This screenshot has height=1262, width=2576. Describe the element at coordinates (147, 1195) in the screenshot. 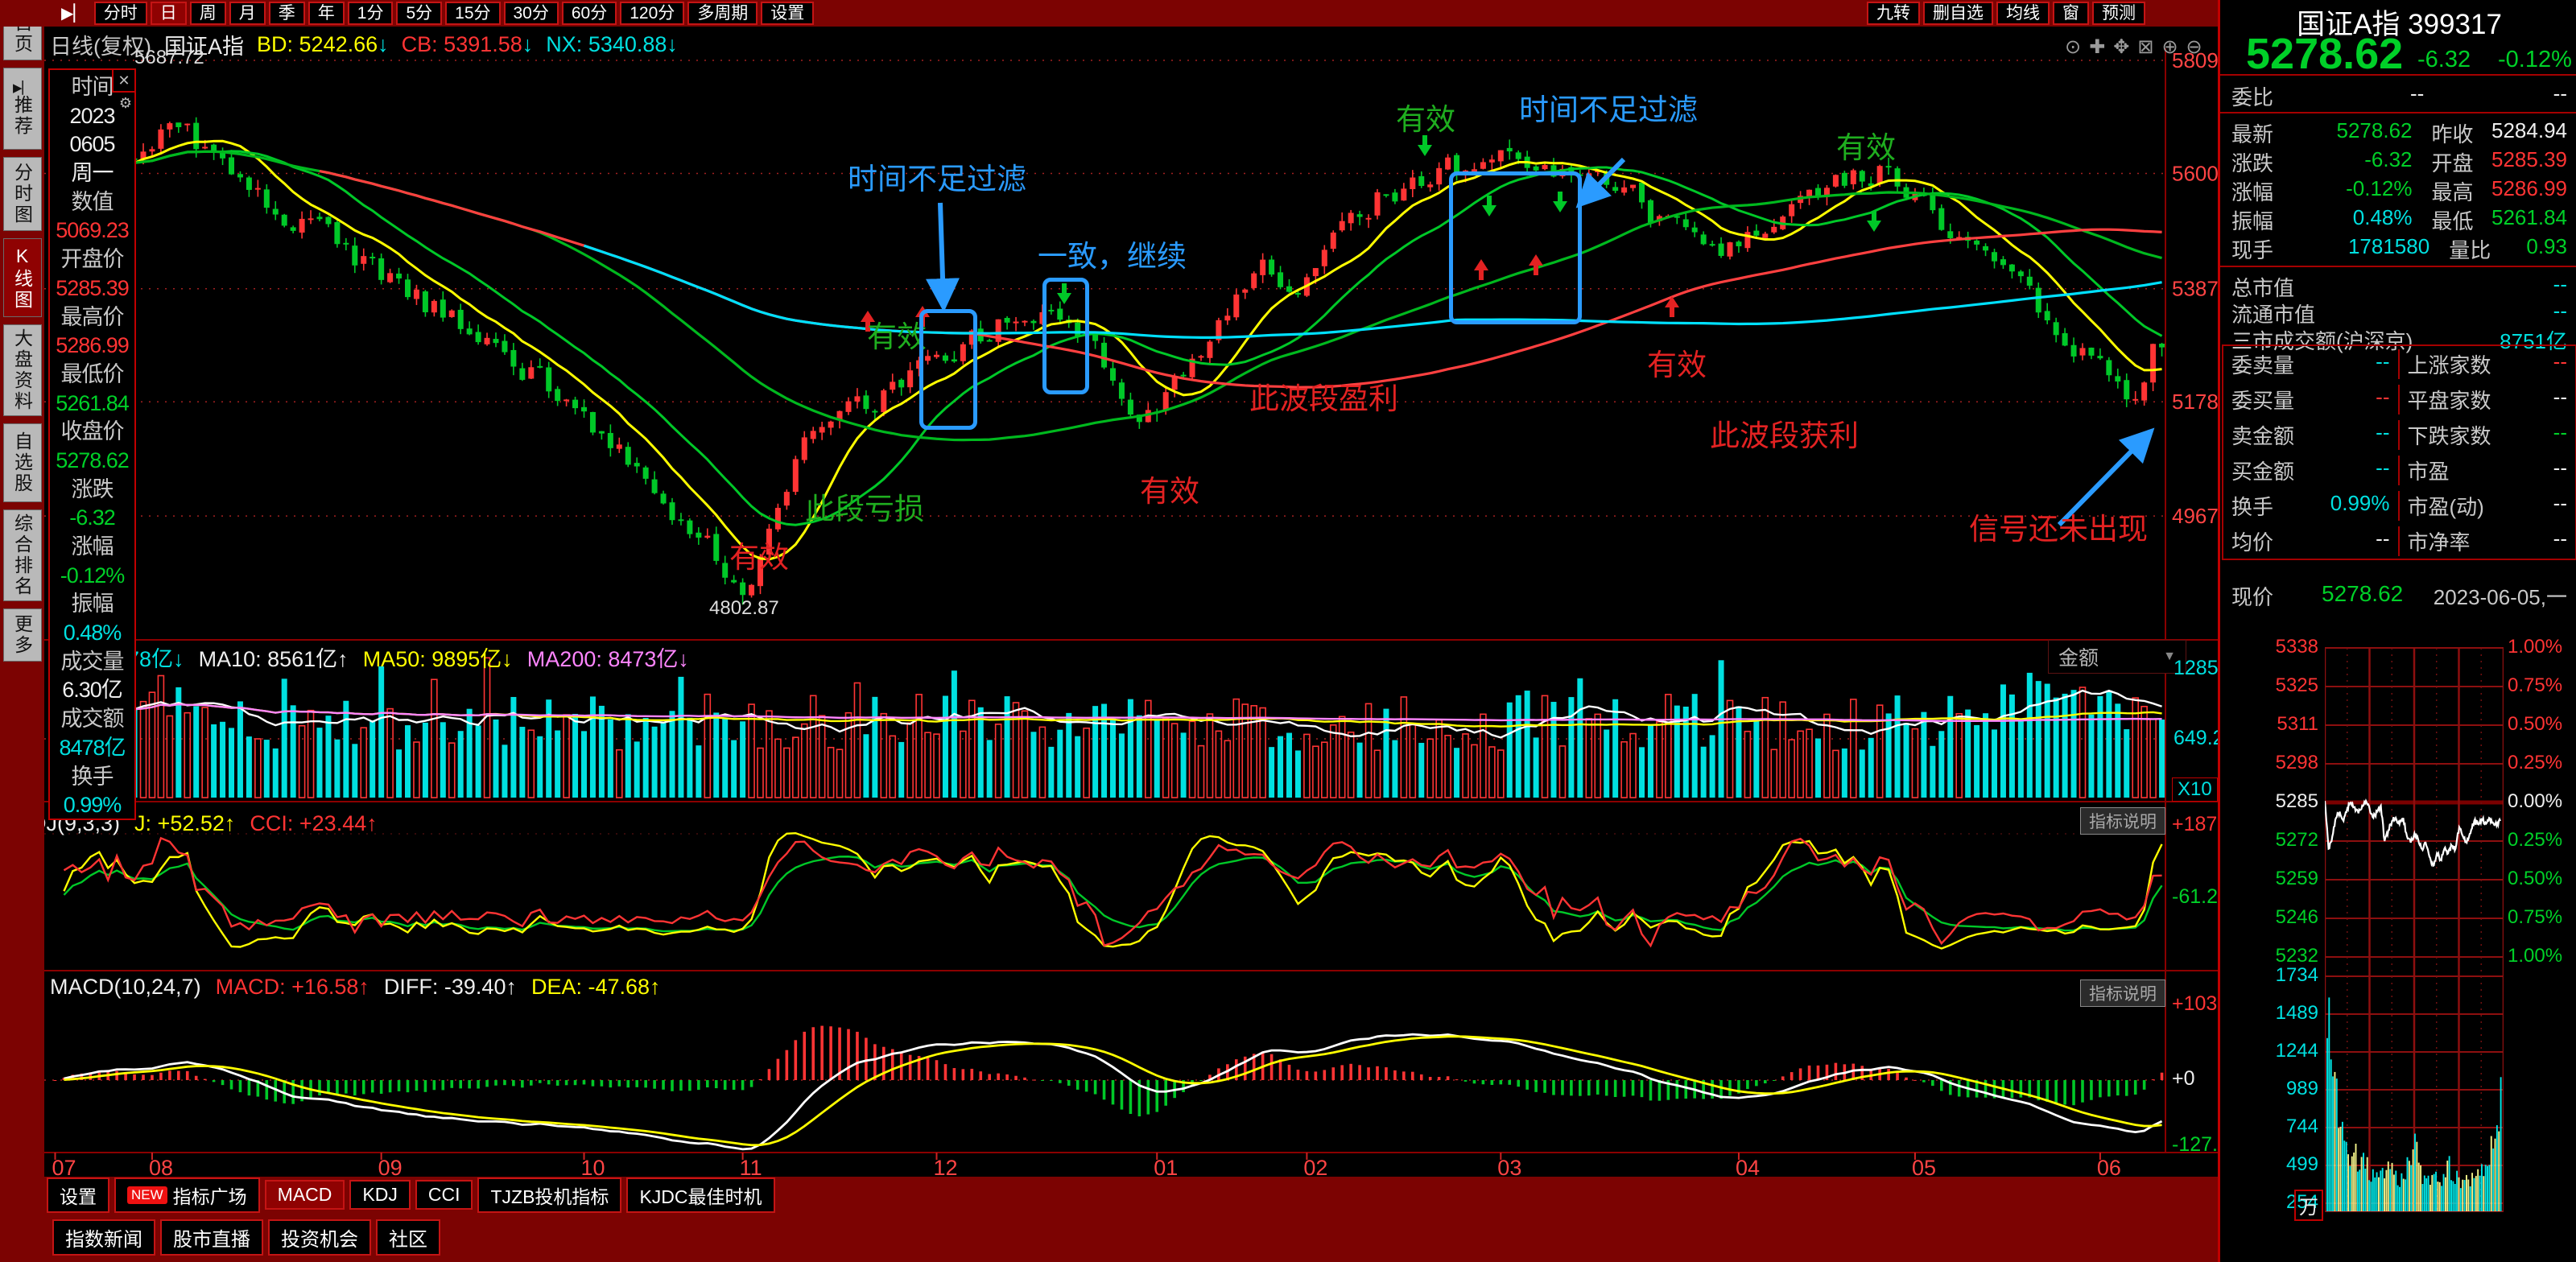

I see `new-badge: NEW` at that location.